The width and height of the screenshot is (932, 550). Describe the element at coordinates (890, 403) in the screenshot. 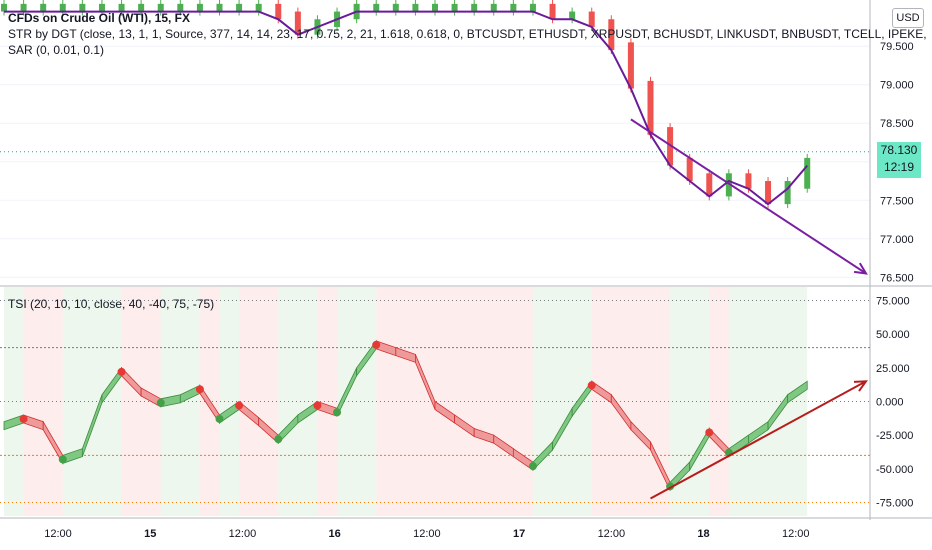

I see `tsi-tick-label: 0.000` at that location.